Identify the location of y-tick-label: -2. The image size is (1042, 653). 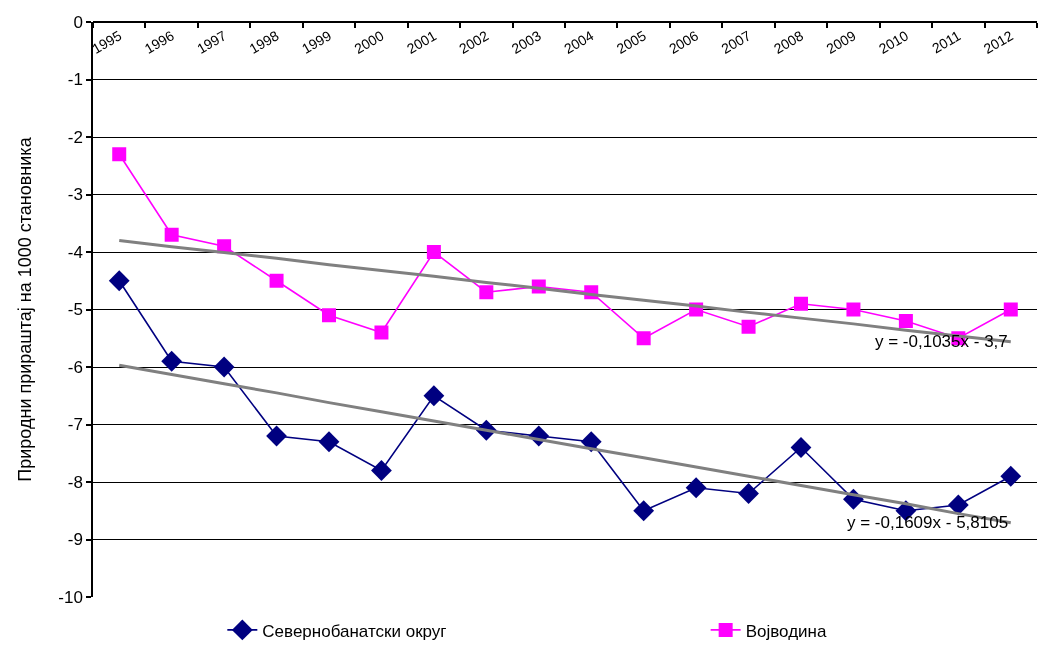
(75, 137).